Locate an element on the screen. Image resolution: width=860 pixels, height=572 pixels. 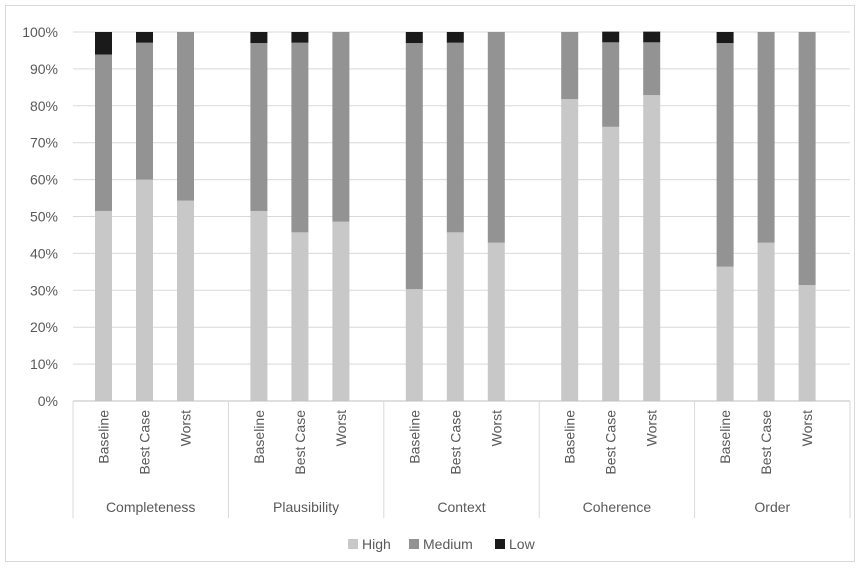
group-label: Order is located at coordinates (772, 507).